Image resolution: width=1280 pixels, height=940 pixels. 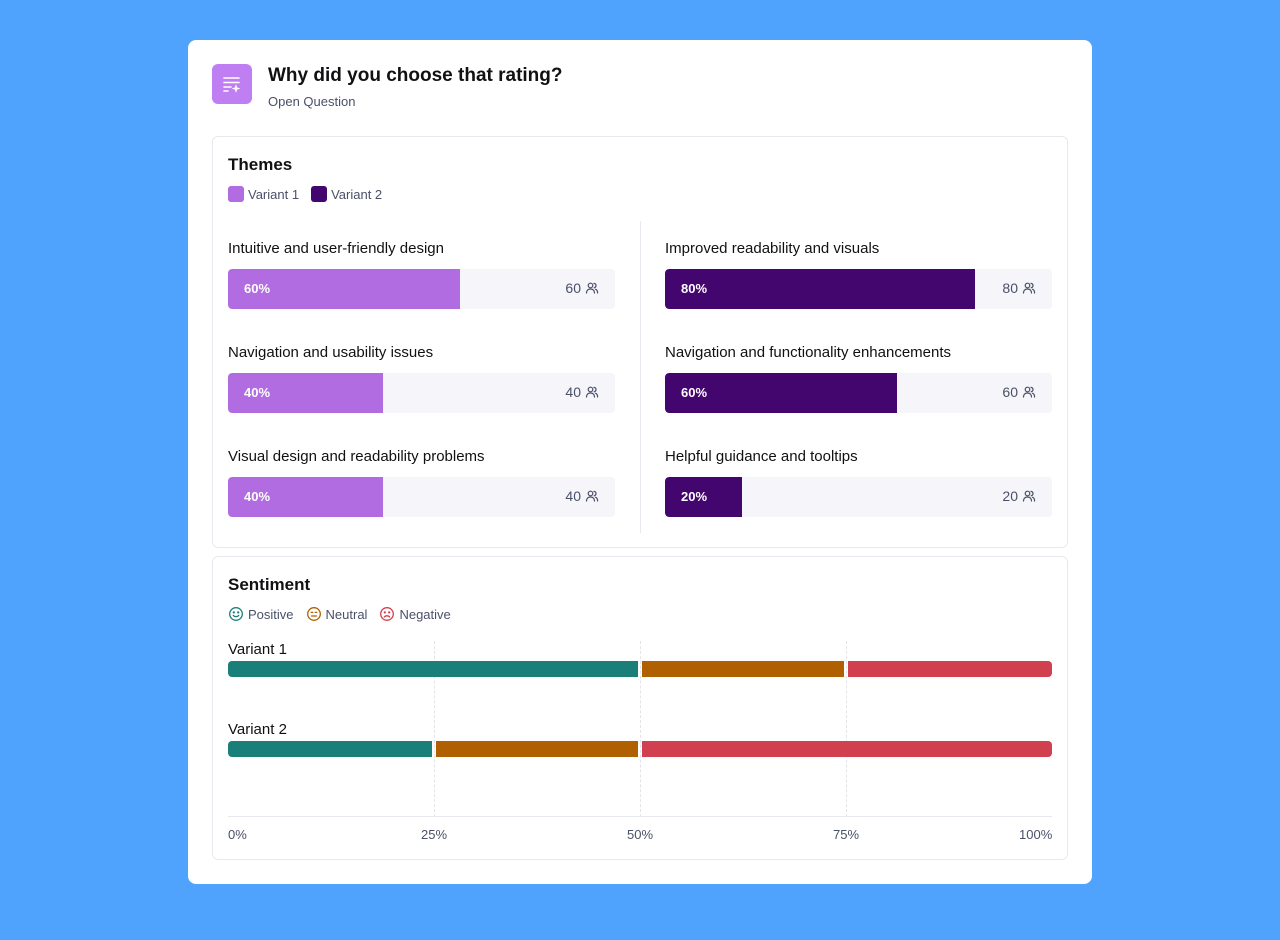 What do you see at coordinates (260, 164) in the screenshot?
I see `themes-title: Themes` at bounding box center [260, 164].